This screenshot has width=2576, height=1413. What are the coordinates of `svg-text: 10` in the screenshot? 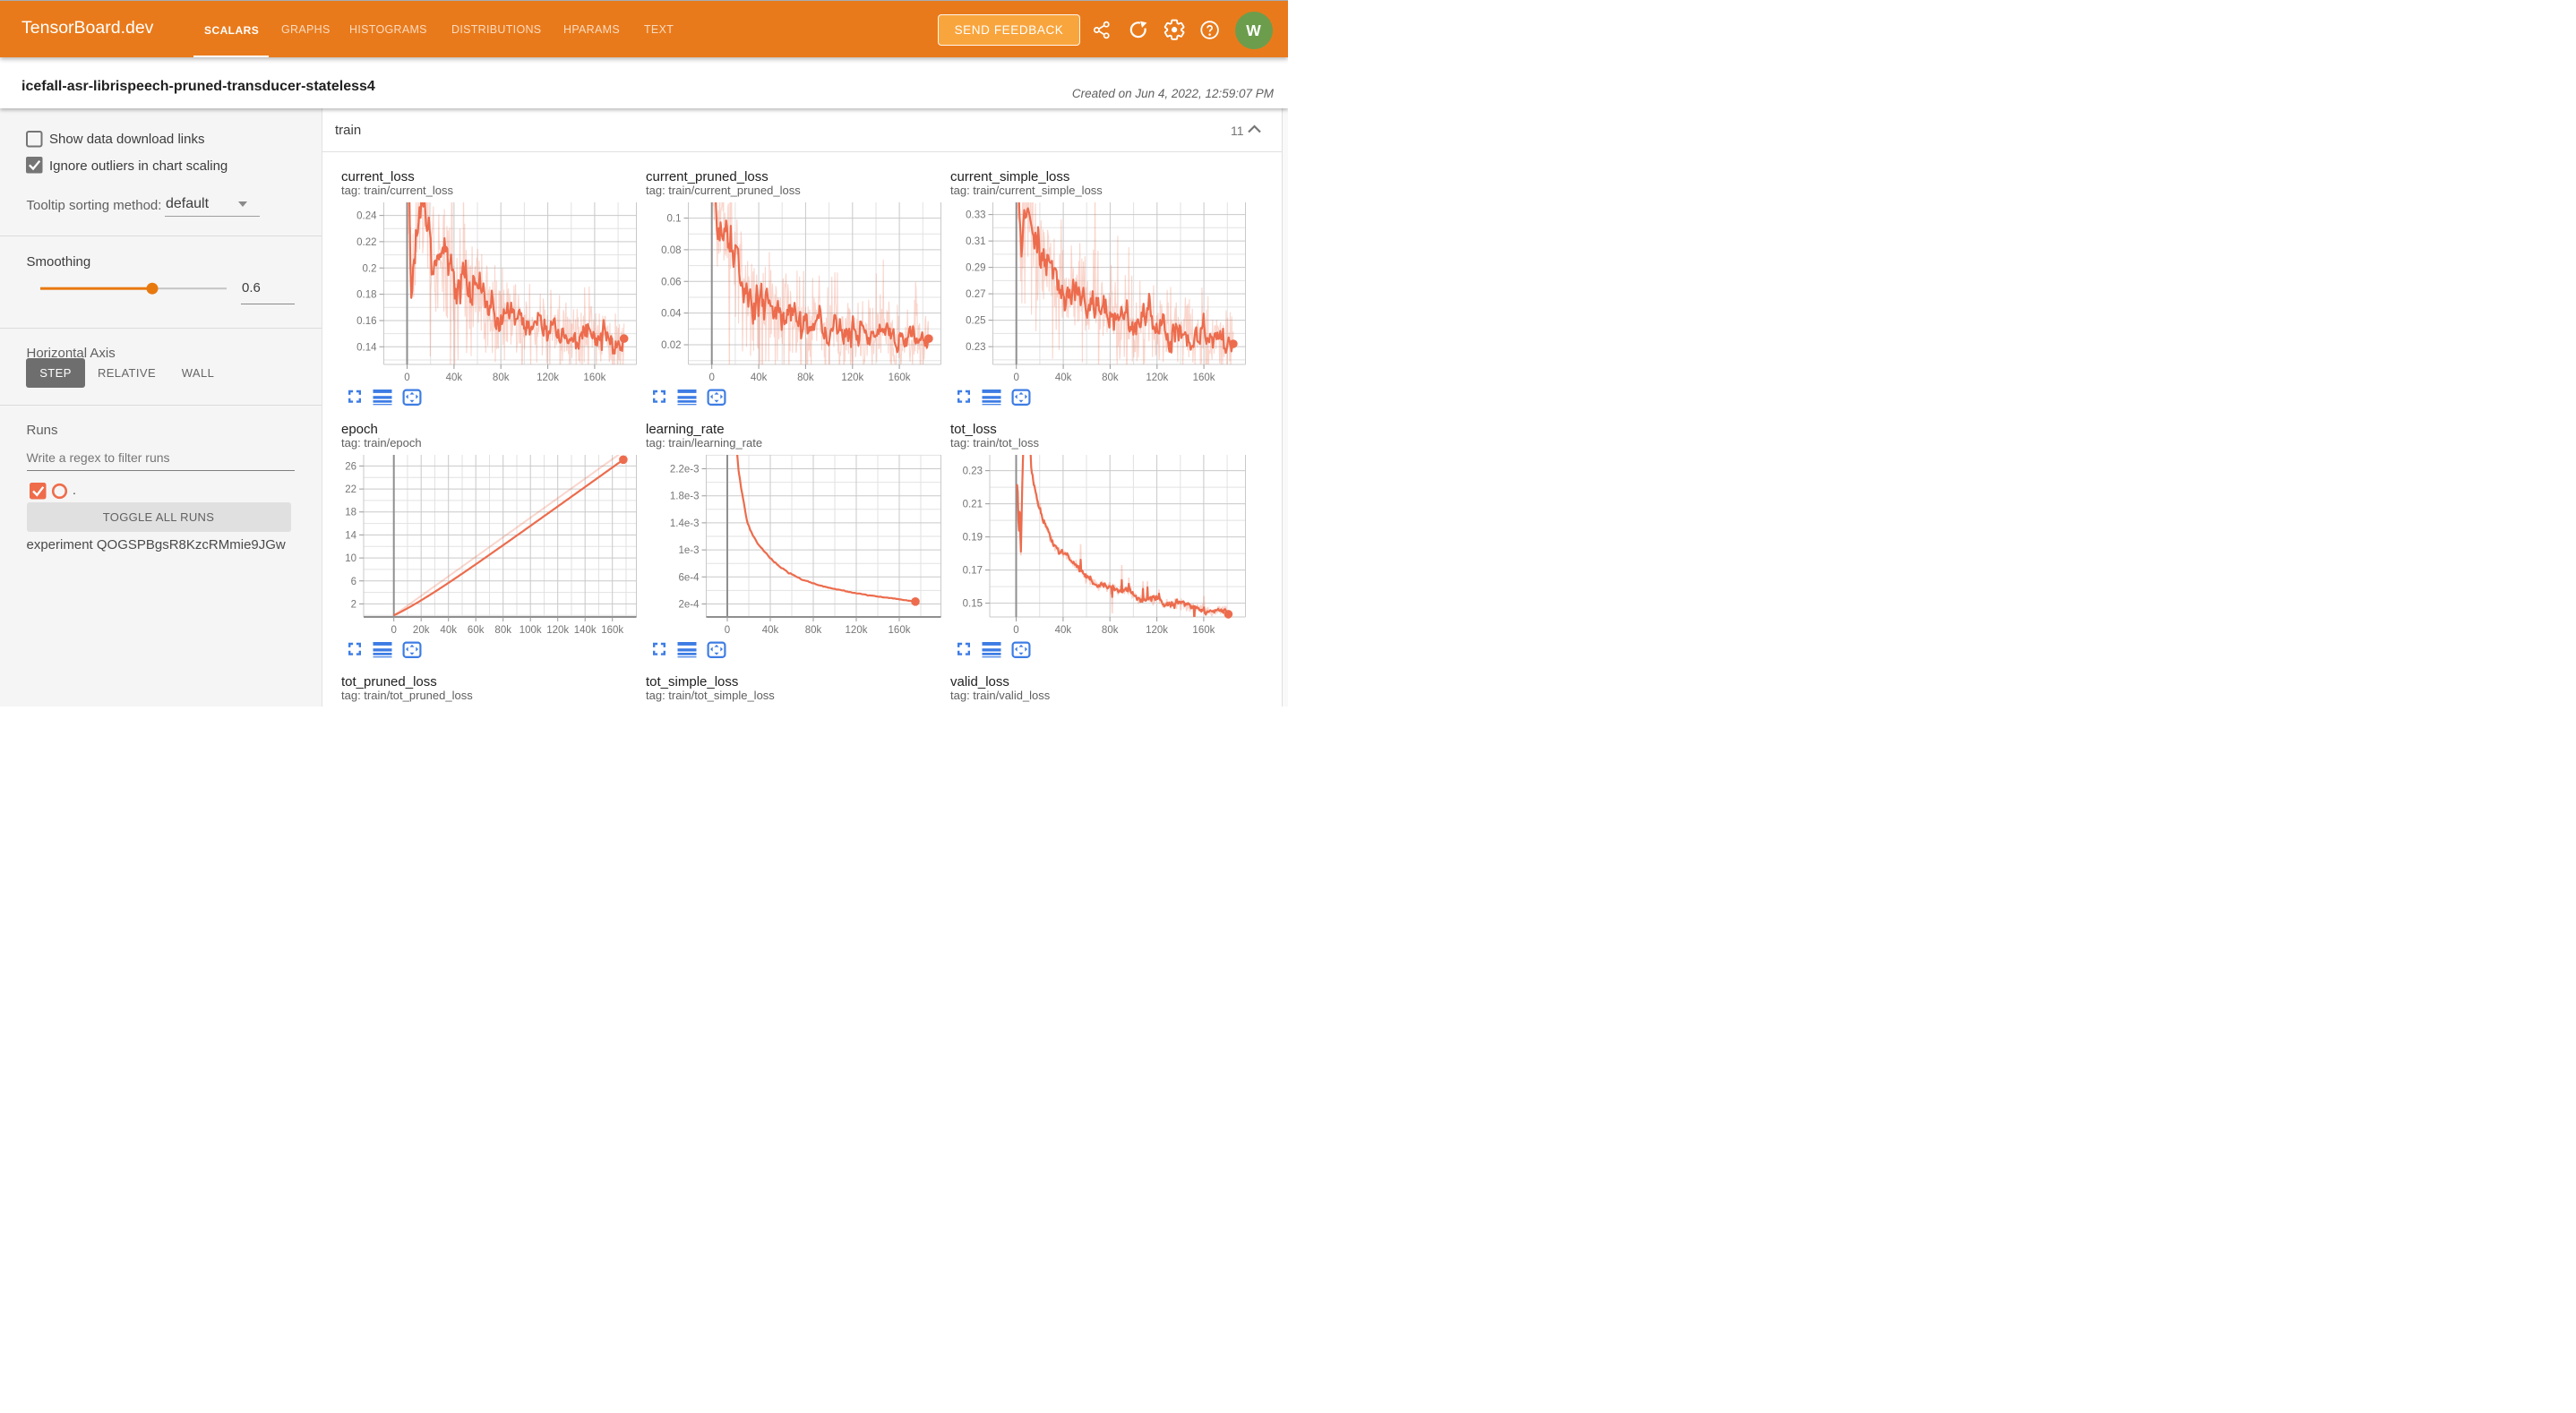 It's located at (350, 558).